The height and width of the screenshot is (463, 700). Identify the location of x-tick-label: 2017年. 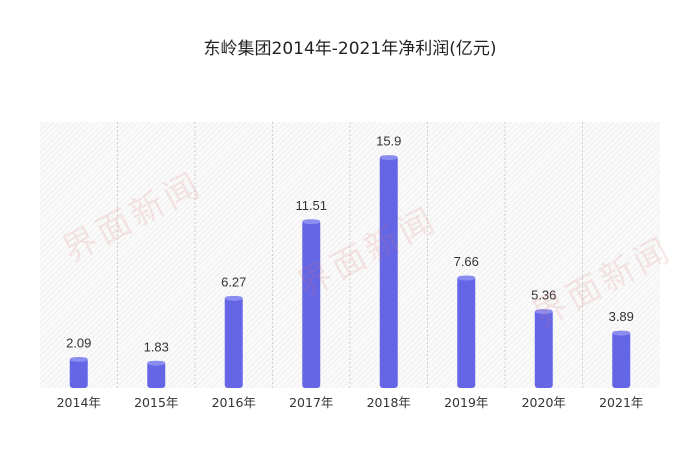
(311, 402).